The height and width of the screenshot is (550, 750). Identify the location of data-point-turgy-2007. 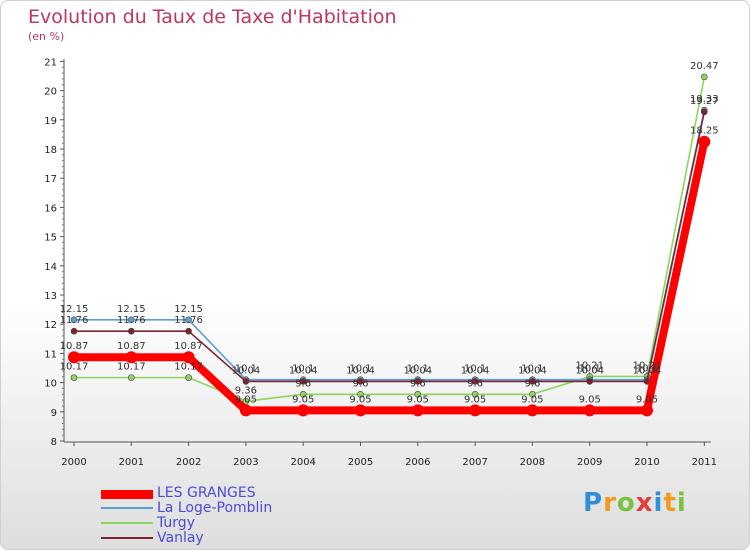
(475, 394).